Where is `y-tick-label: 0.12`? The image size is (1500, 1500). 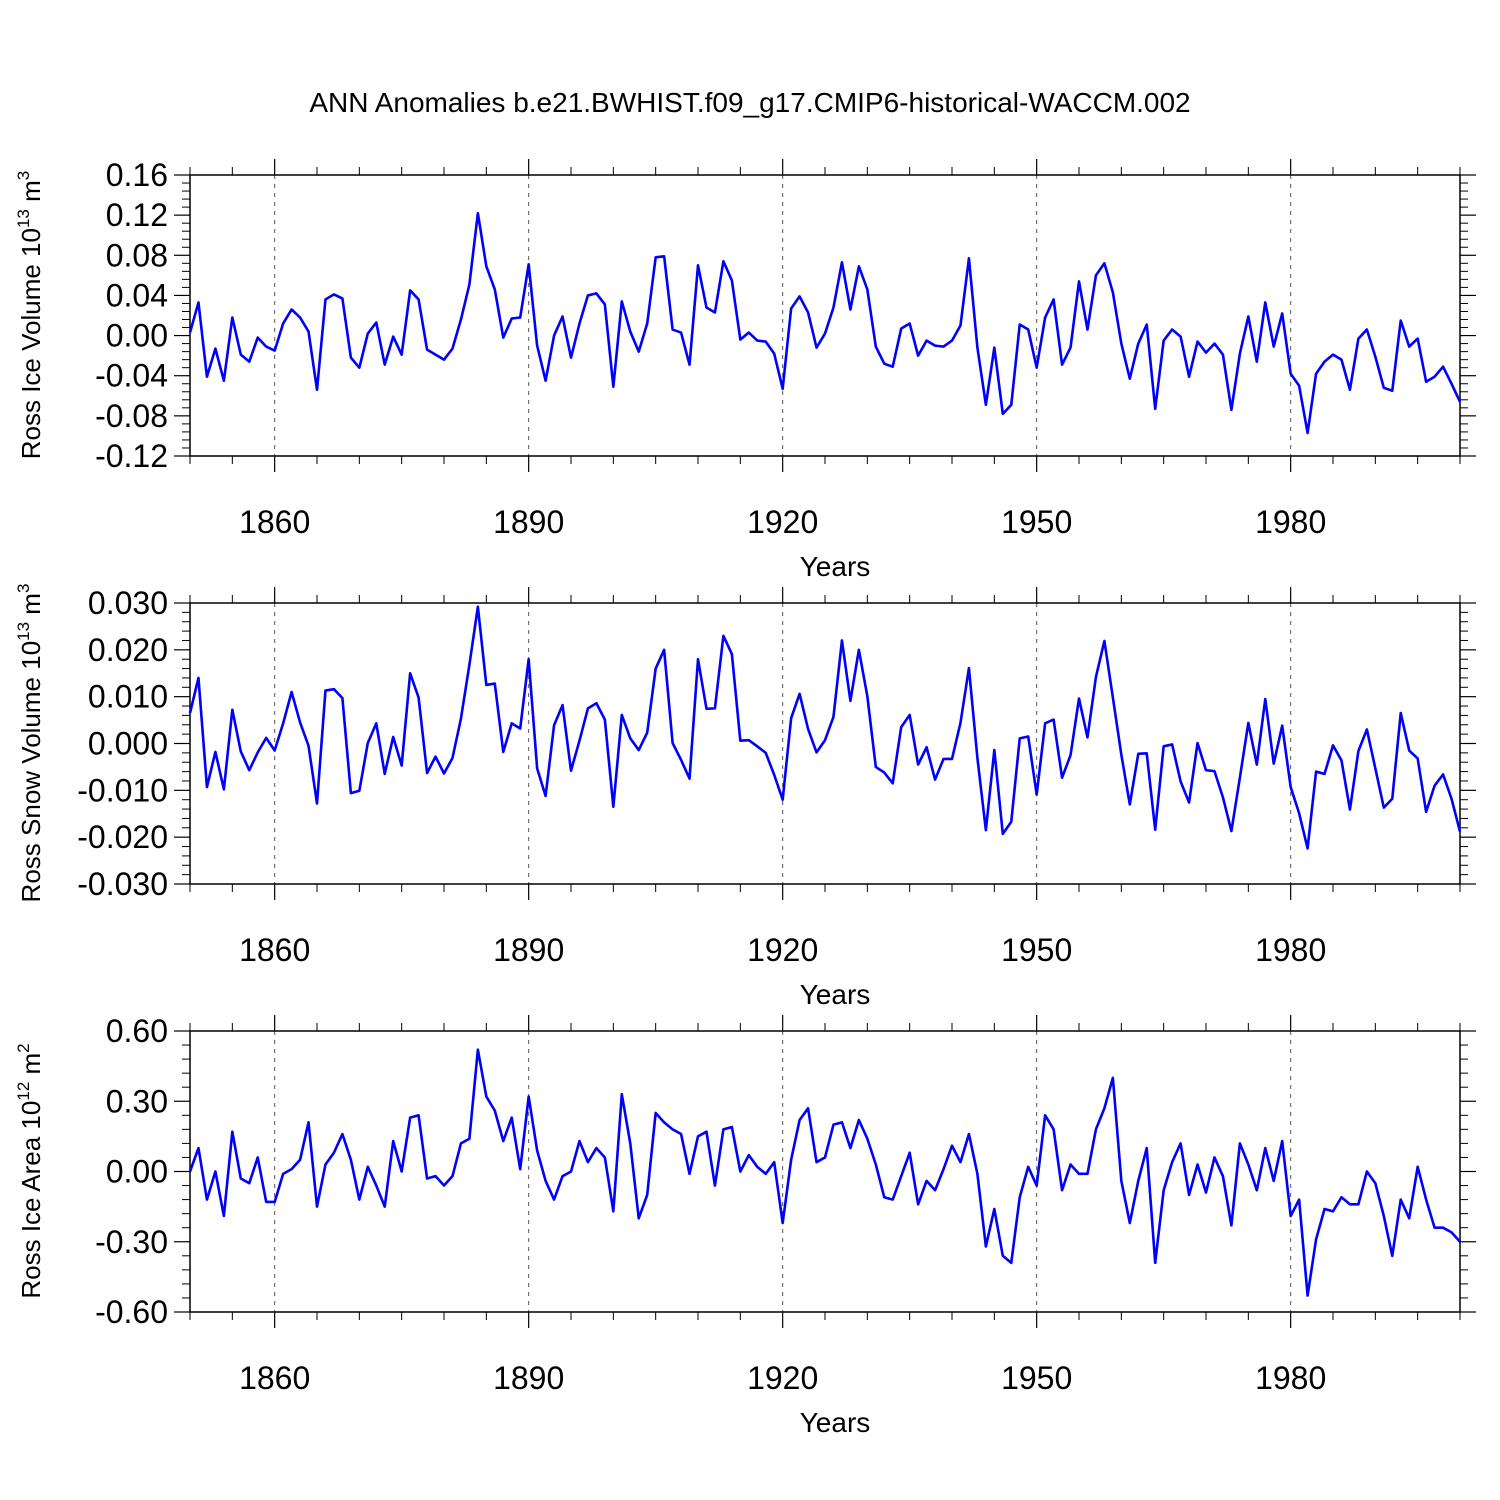 y-tick-label: 0.12 is located at coordinates (137, 215).